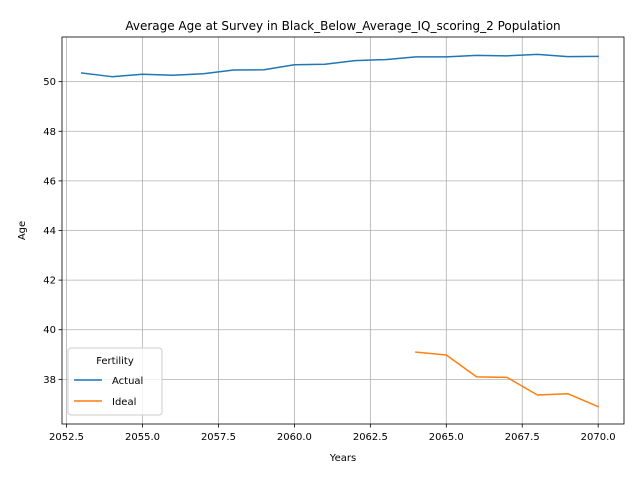 The image size is (640, 480). I want to click on legend-box, so click(115, 381).